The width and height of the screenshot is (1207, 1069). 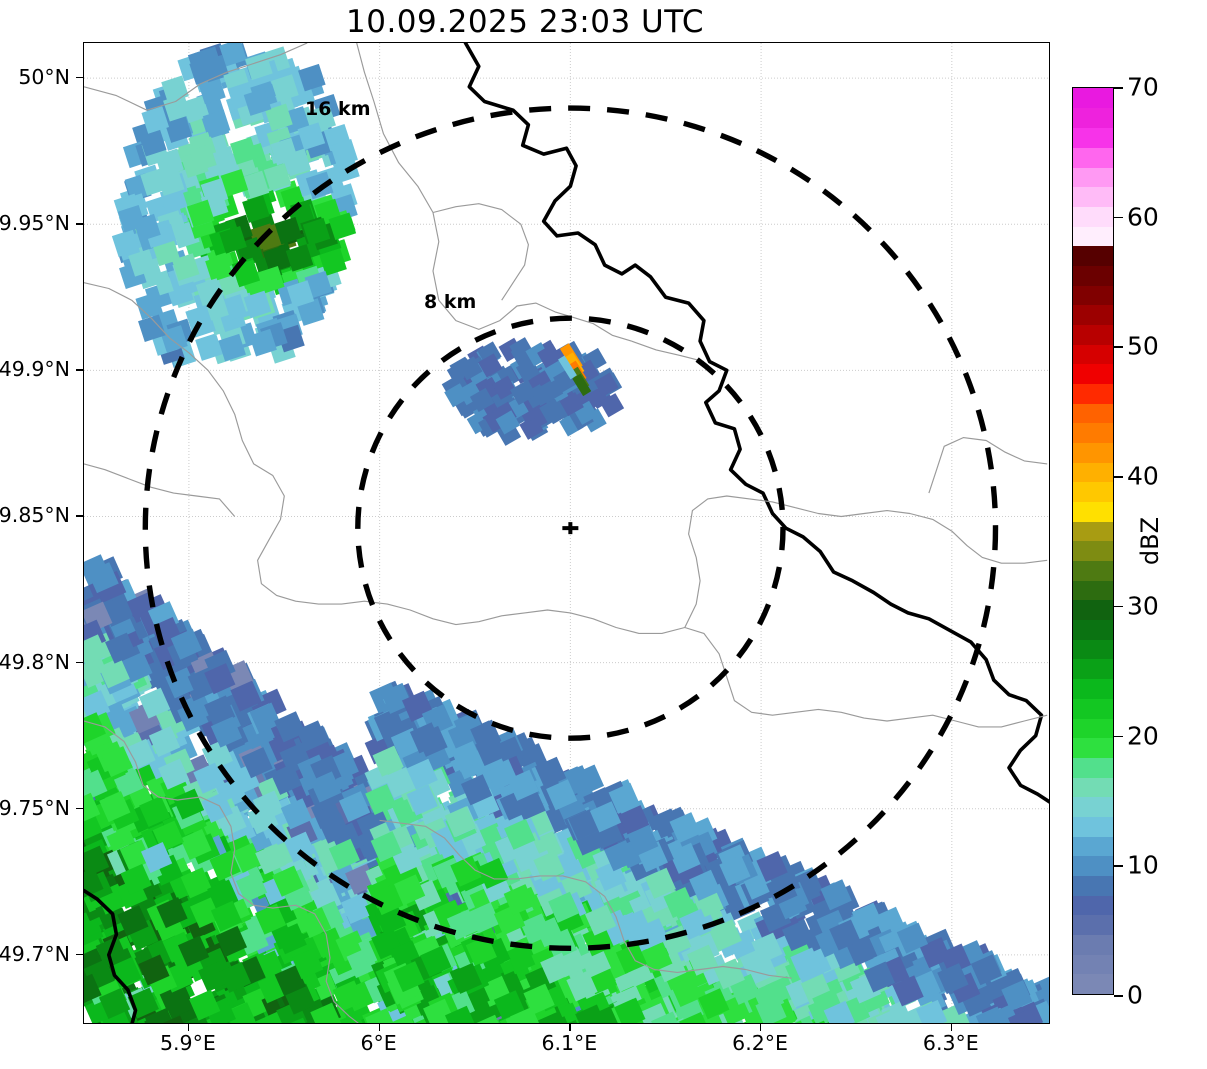 What do you see at coordinates (79, 808) in the screenshot?
I see `y-axis-tick` at bounding box center [79, 808].